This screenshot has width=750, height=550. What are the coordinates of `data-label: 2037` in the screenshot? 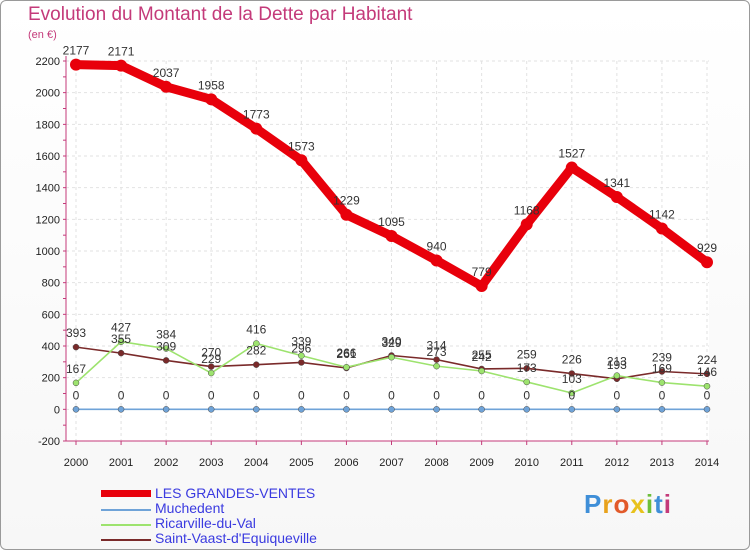 It's located at (166, 73).